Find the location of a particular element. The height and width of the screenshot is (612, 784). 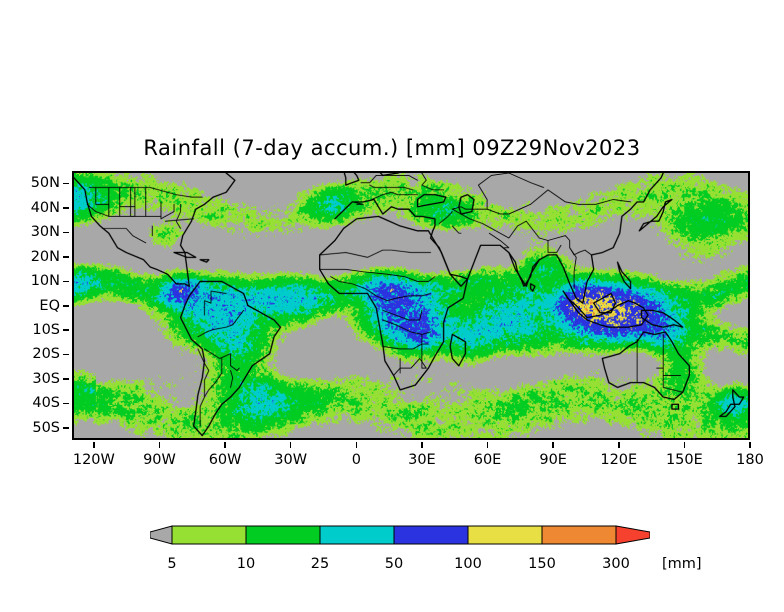

colorbar-tick-label: 150 is located at coordinates (542, 564).